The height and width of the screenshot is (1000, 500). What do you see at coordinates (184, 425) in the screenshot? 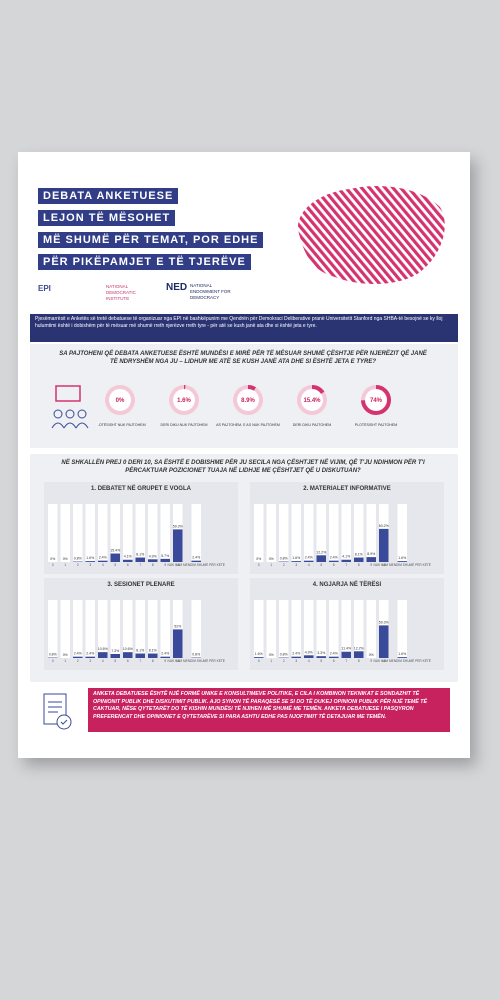
I see `donut-caption: DERI DIKU NUK PAJTOHEM` at bounding box center [184, 425].